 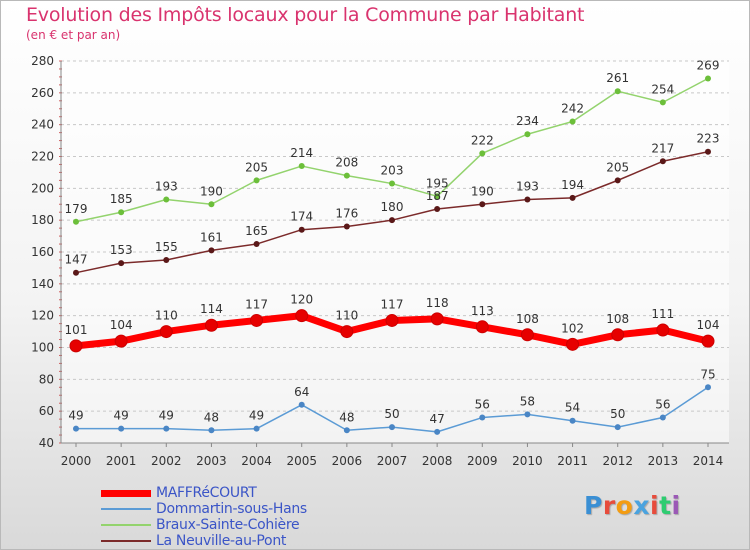 I want to click on x-tick-label: 2002, so click(x=166, y=461).